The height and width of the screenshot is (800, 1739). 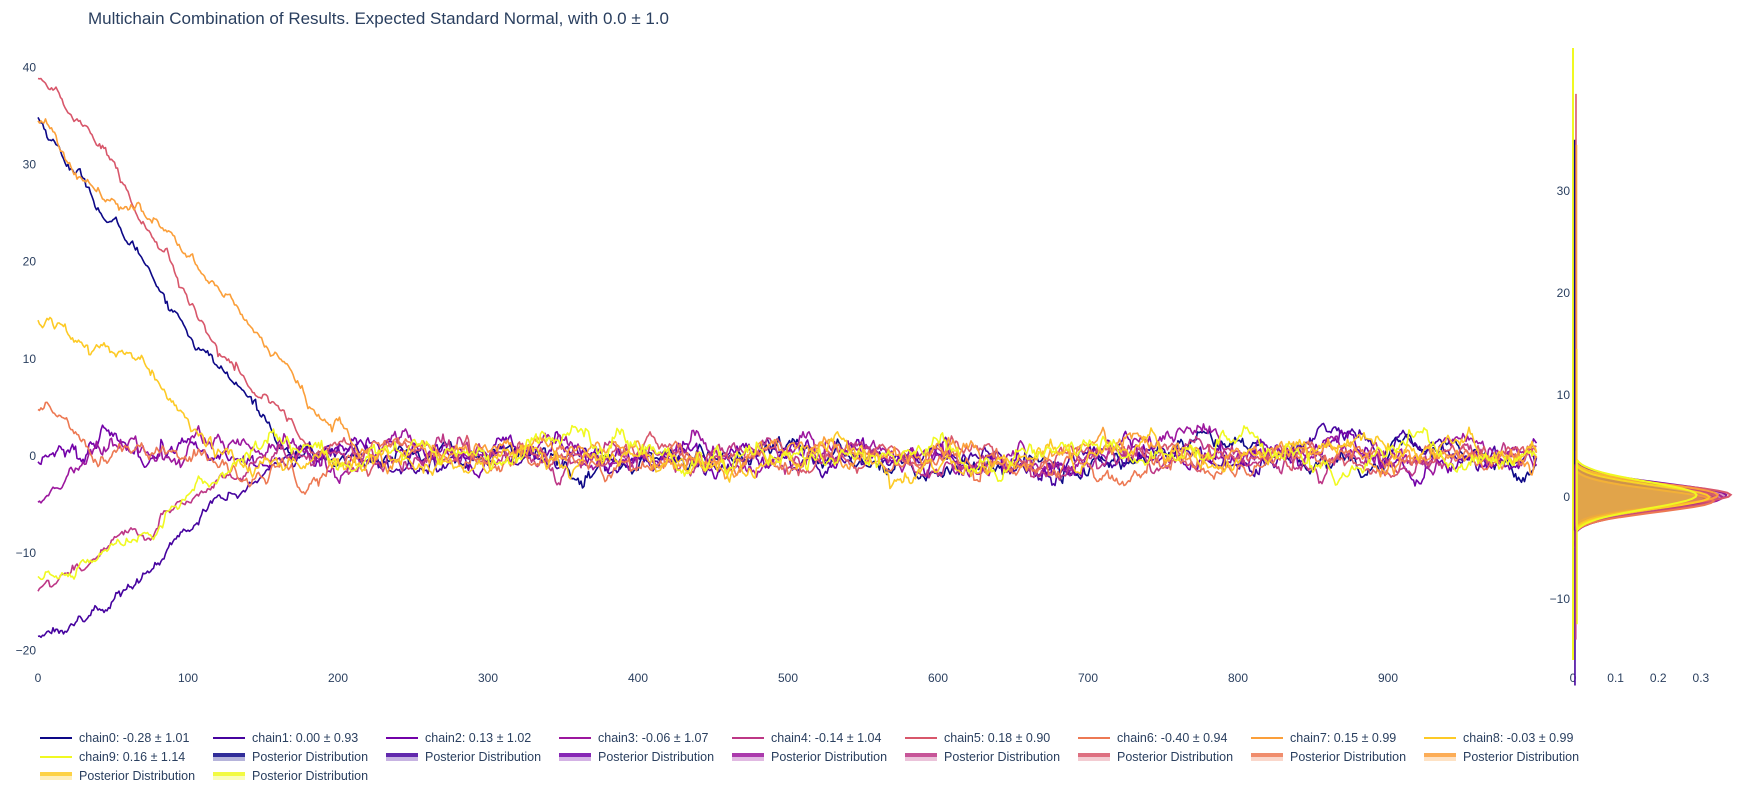 I want to click on legend-label: chain1: 0.00 ± 0.93, so click(x=305, y=737).